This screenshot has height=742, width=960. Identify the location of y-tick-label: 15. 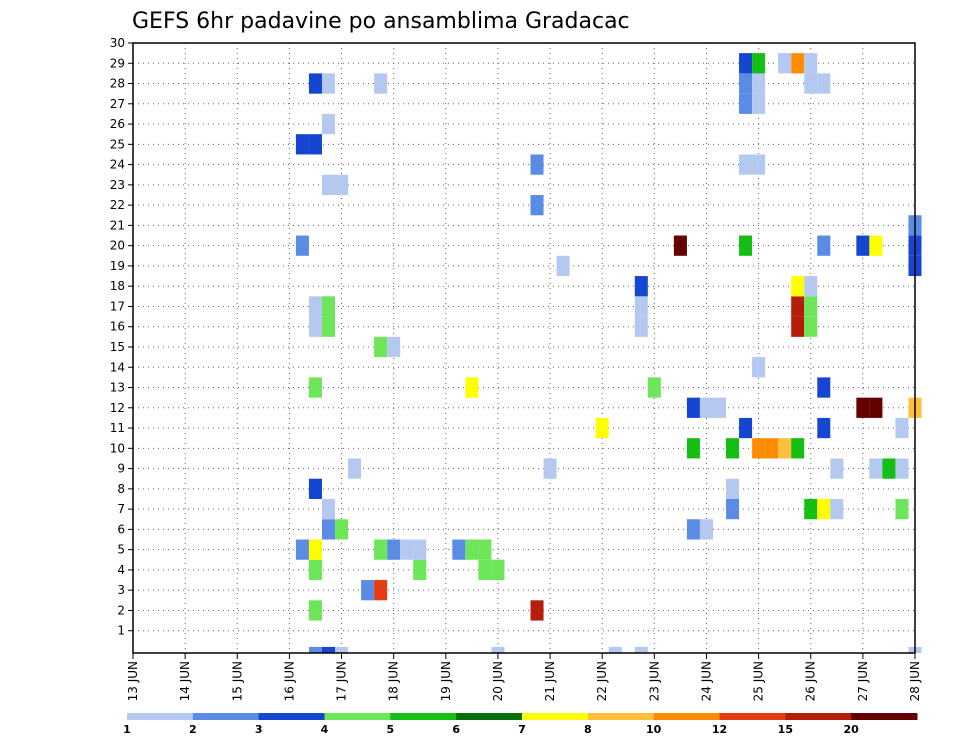
(117, 347).